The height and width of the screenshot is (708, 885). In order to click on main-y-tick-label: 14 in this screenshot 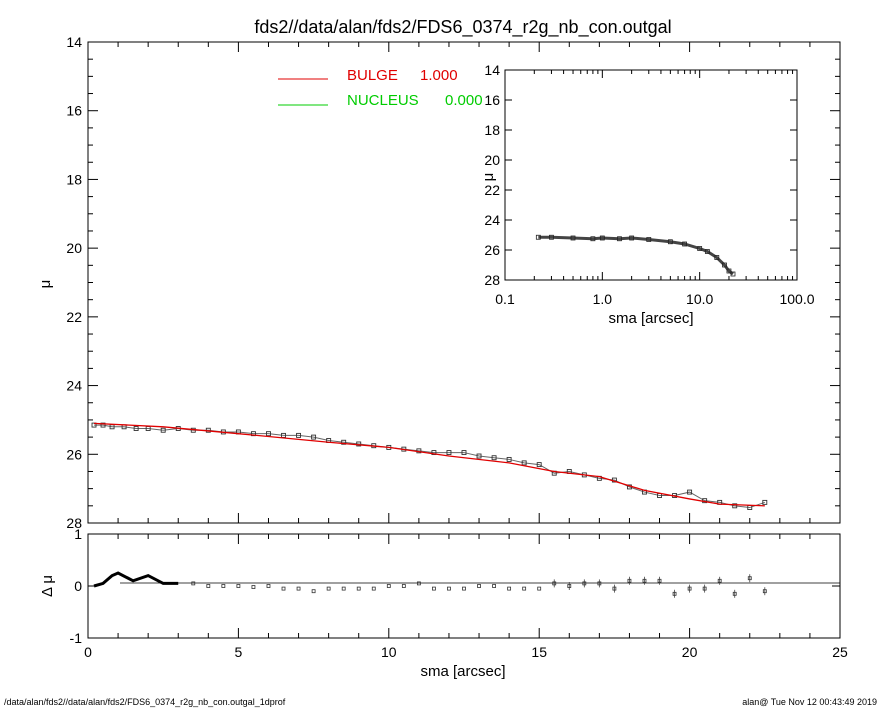, I will do `click(74, 42)`.